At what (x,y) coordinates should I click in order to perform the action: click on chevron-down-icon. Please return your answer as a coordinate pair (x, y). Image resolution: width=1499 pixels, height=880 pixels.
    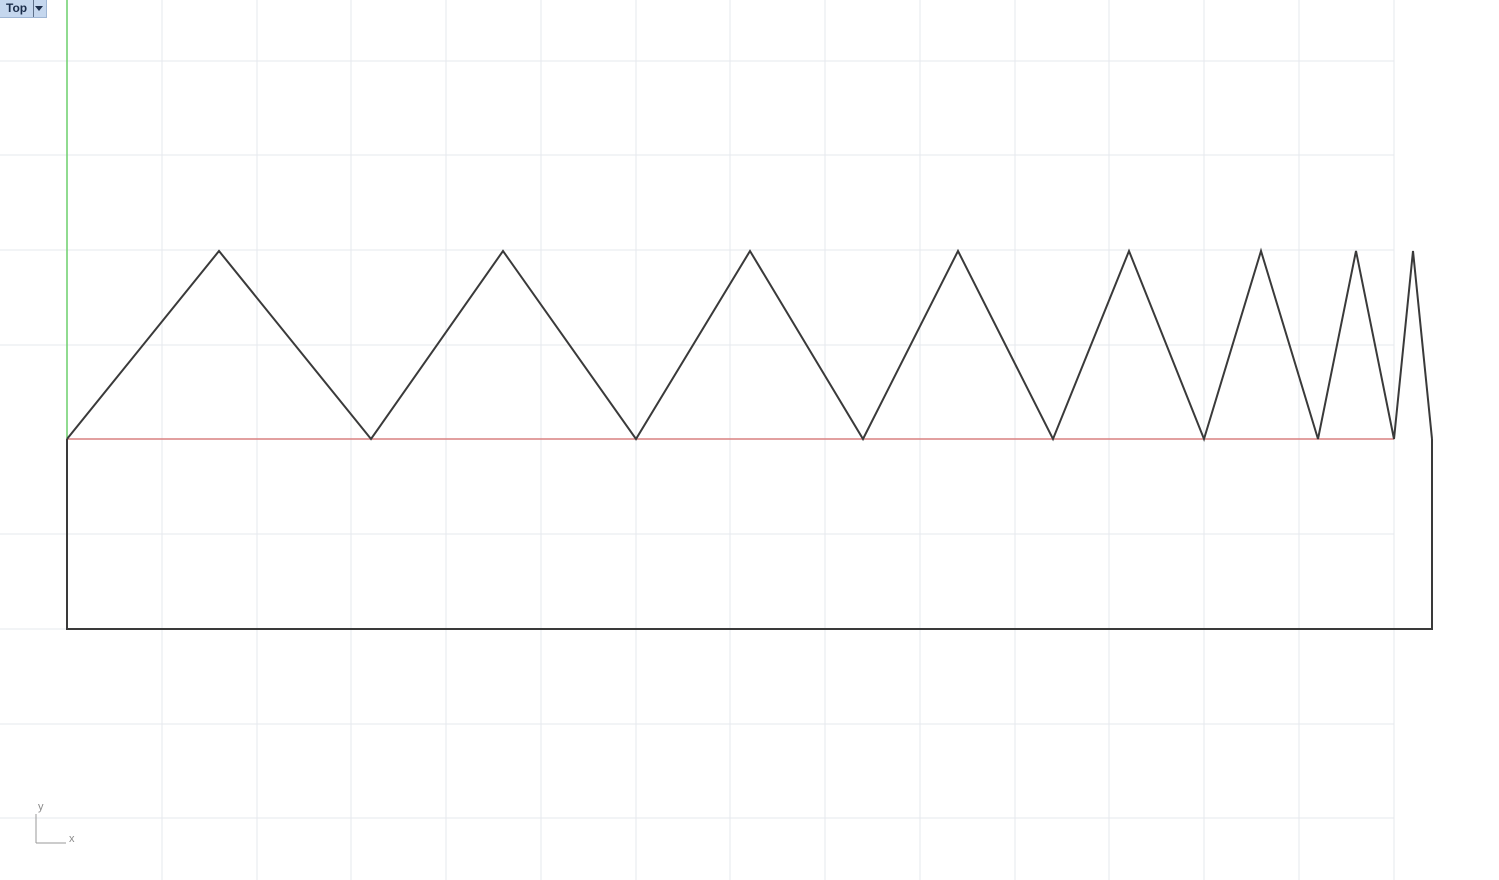
    Looking at the image, I should click on (38, 8).